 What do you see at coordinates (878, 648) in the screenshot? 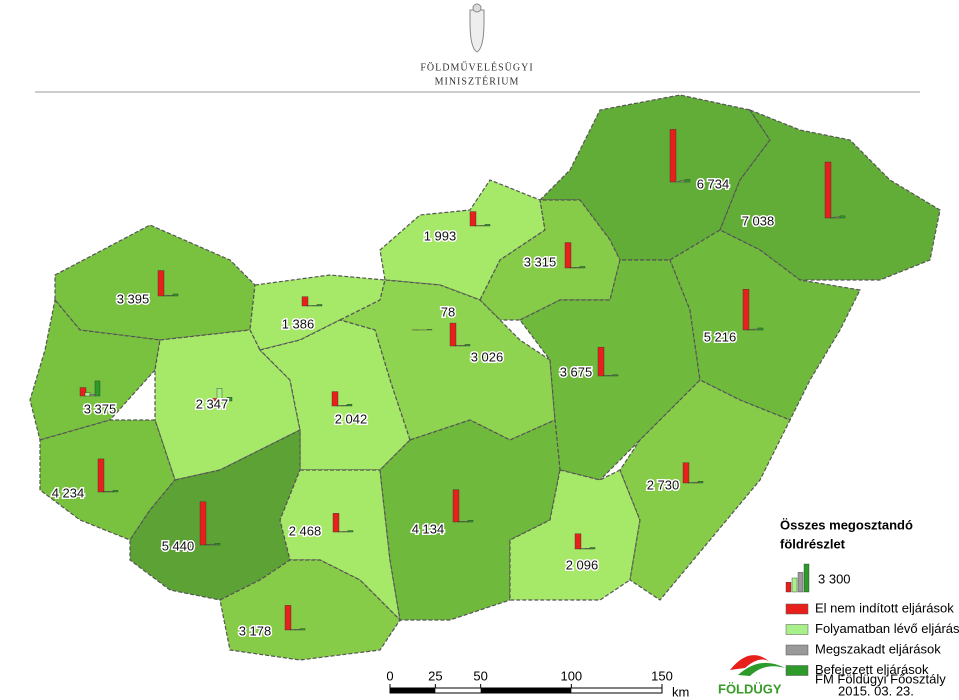
I see `legend-label: Megszakadt eljárások` at bounding box center [878, 648].